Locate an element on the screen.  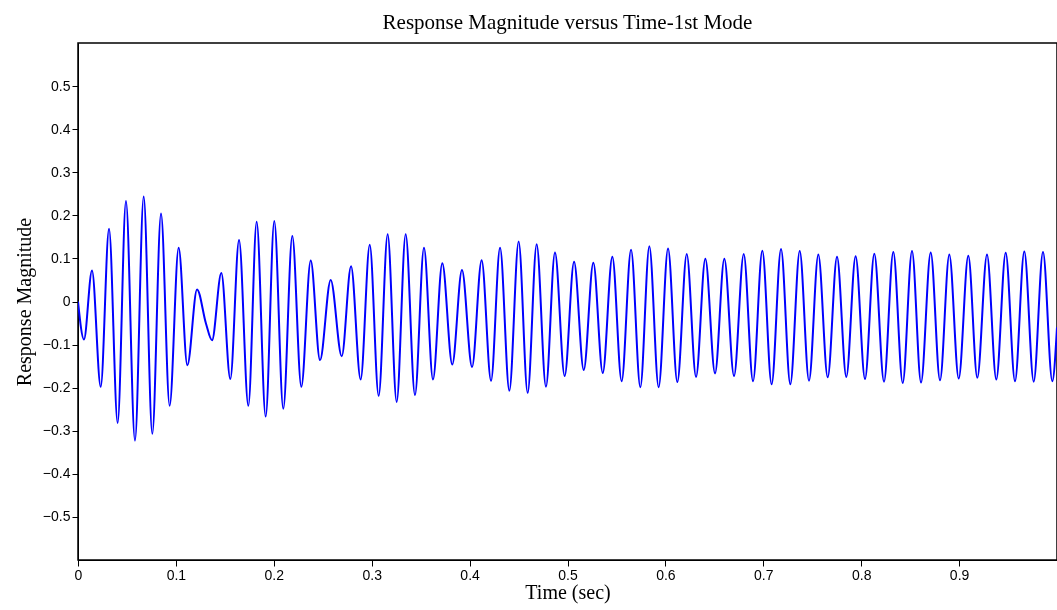
x-tick-label: 0.7 is located at coordinates (764, 574).